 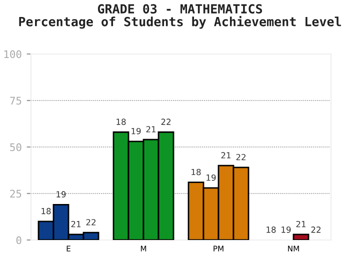 What do you see at coordinates (16, 147) in the screenshot?
I see `y-tick-label: 50` at bounding box center [16, 147].